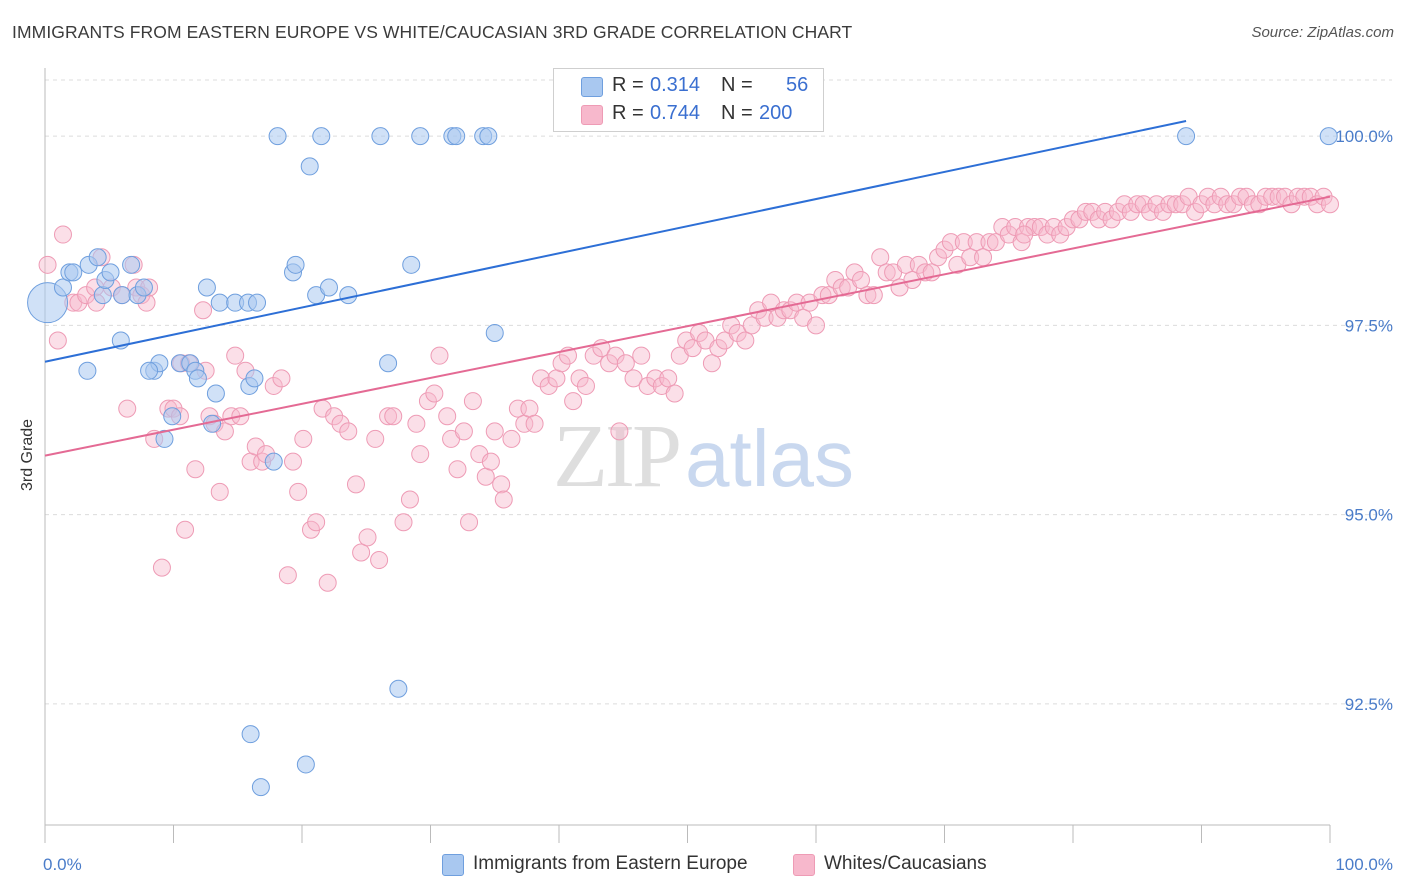  Describe the element at coordinates (688, 100) in the screenshot. I see `legend: R = 0.314 N = 56 R = 0.744 N = 200` at that location.